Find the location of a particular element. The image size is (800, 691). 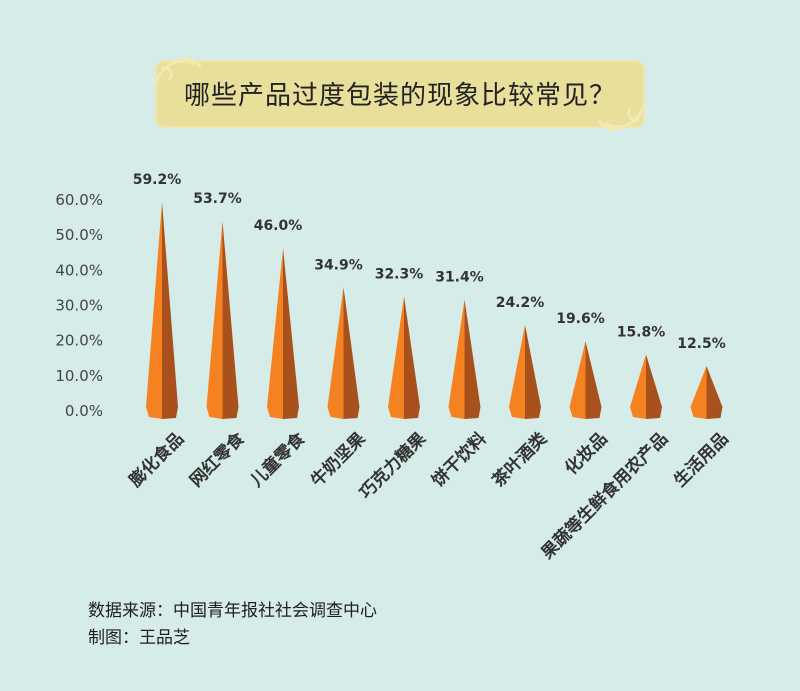

category-label: 茶叶酒类 is located at coordinates (520, 459).